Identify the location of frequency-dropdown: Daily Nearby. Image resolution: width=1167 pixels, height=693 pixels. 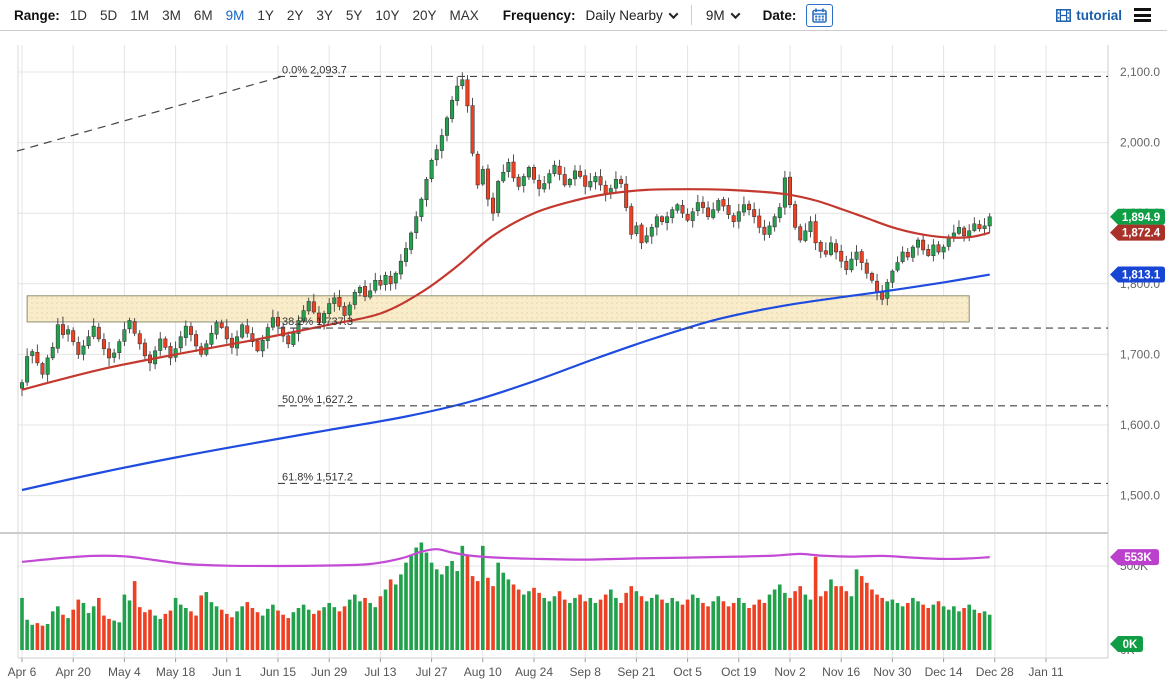
(632, 15).